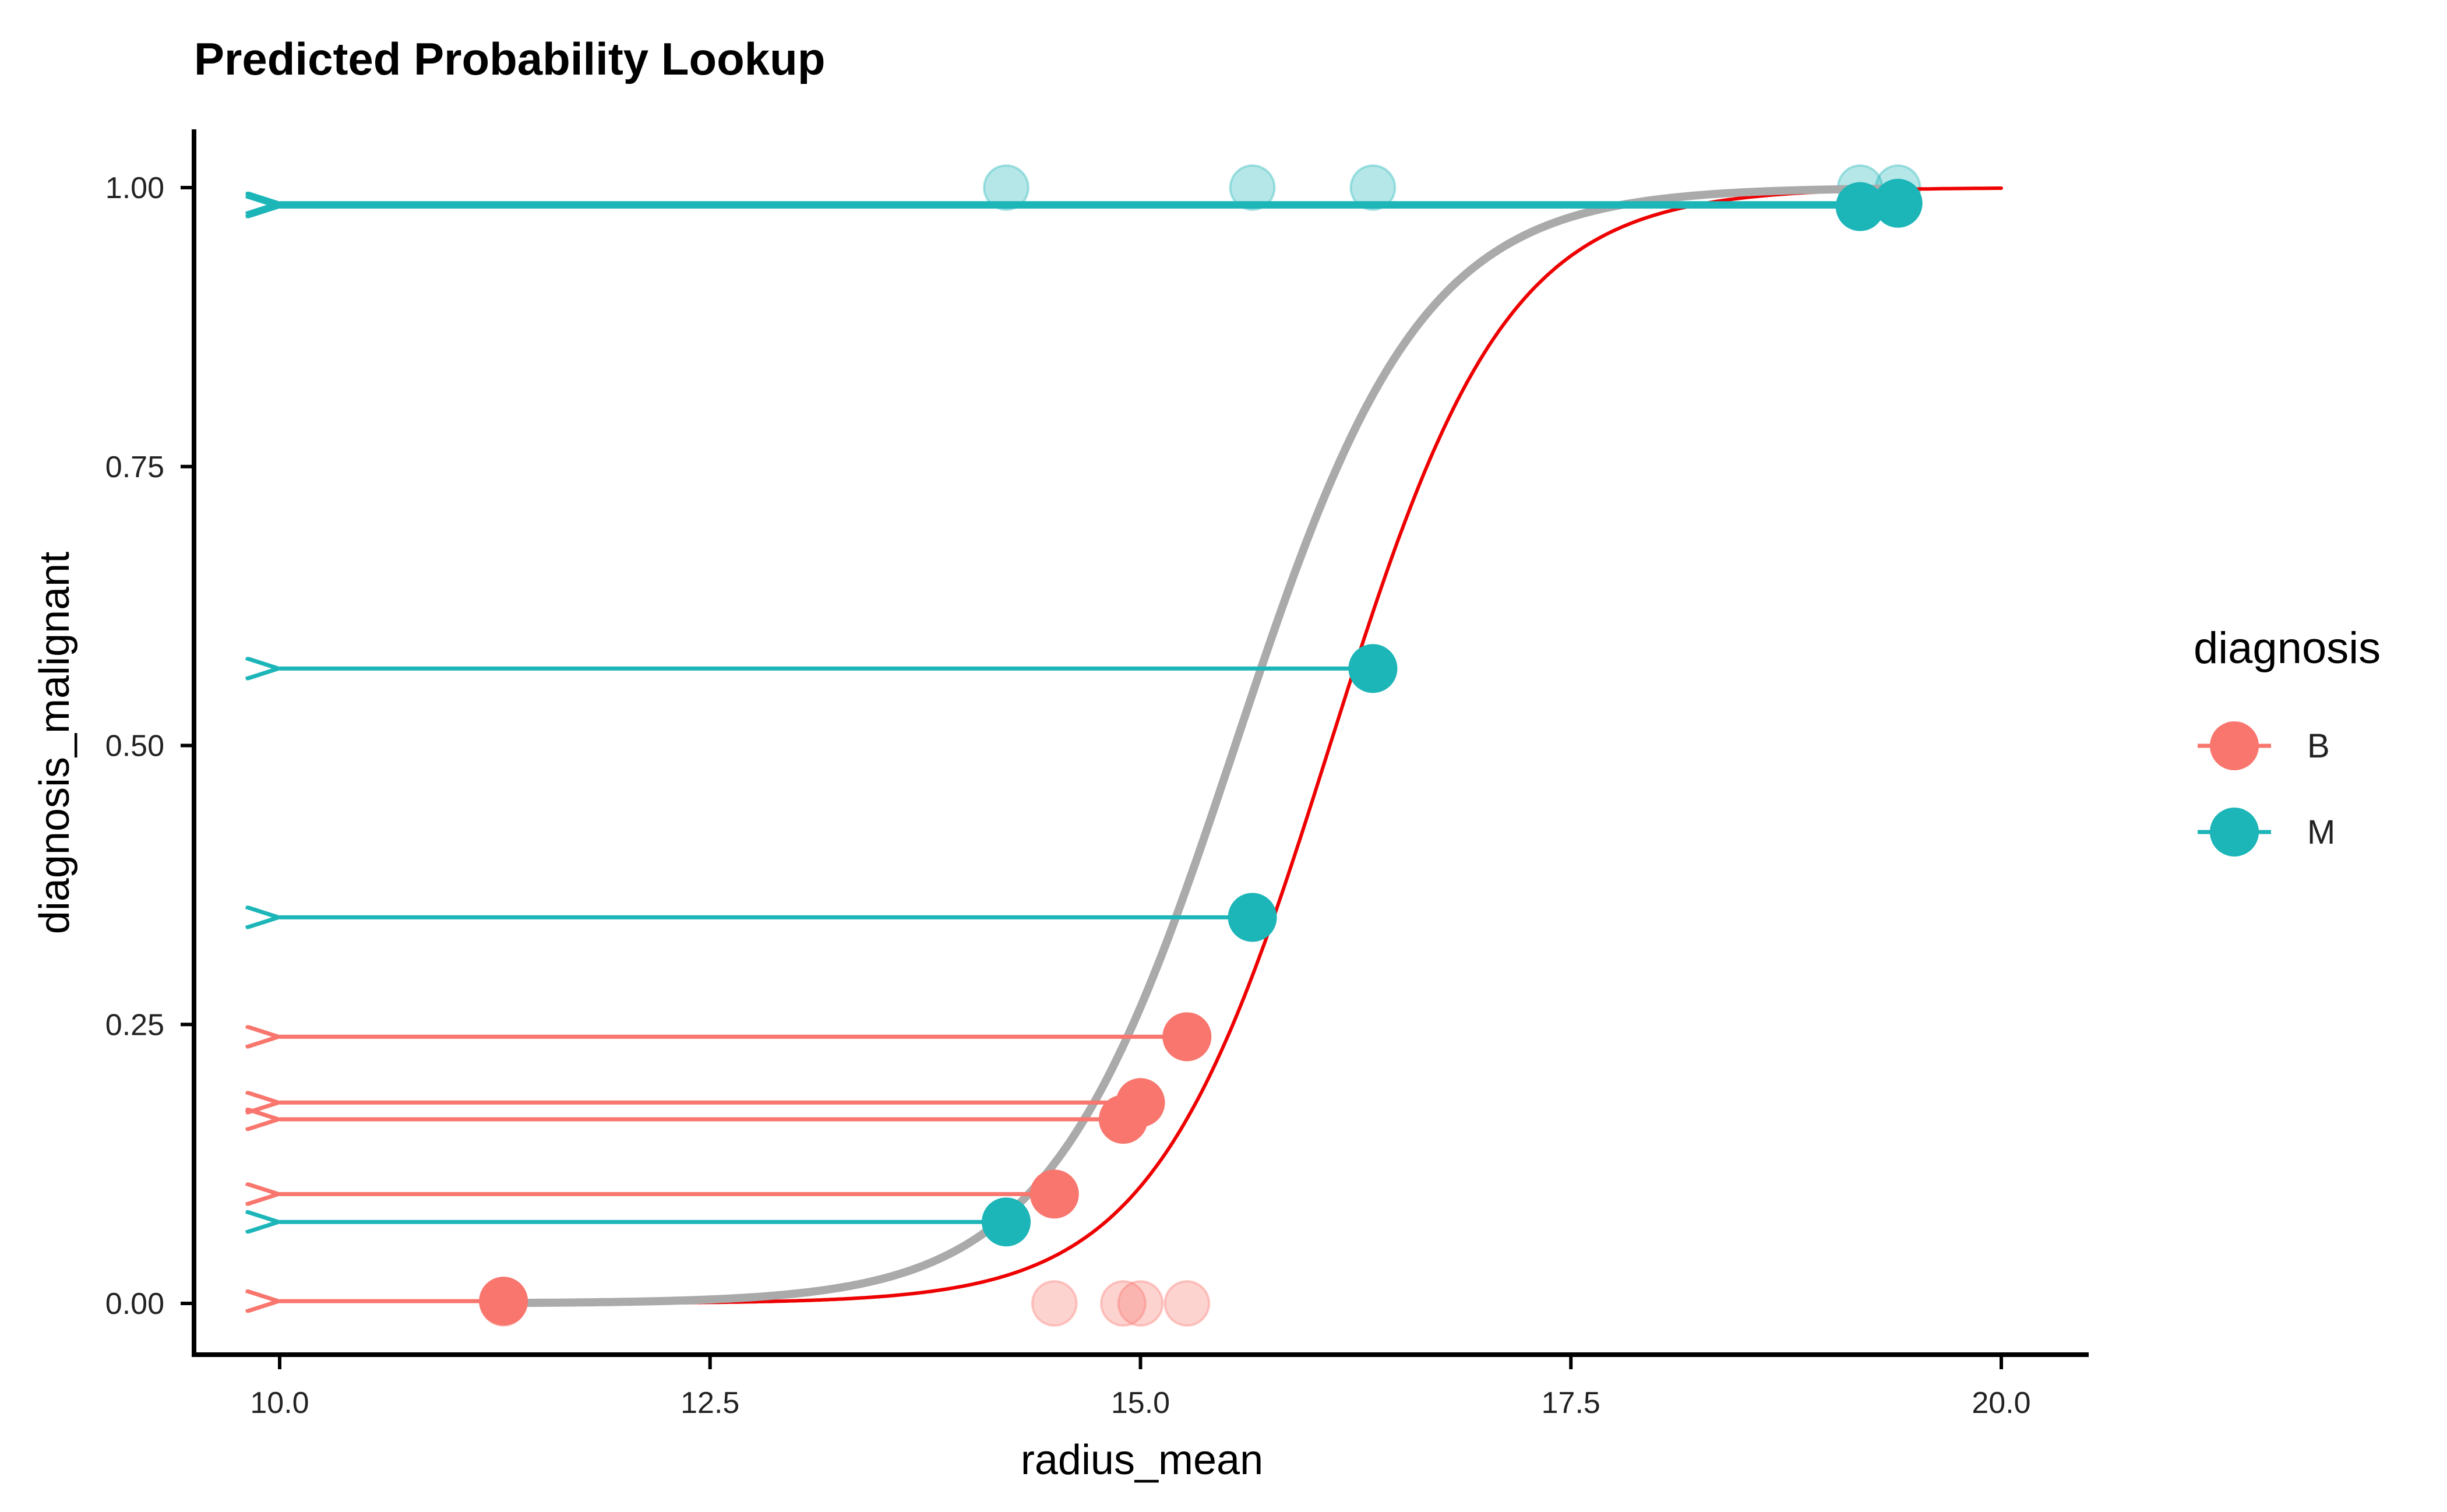 The height and width of the screenshot is (1512, 2447). Describe the element at coordinates (134, 467) in the screenshot. I see `y-tick-label-3: 0.75` at that location.